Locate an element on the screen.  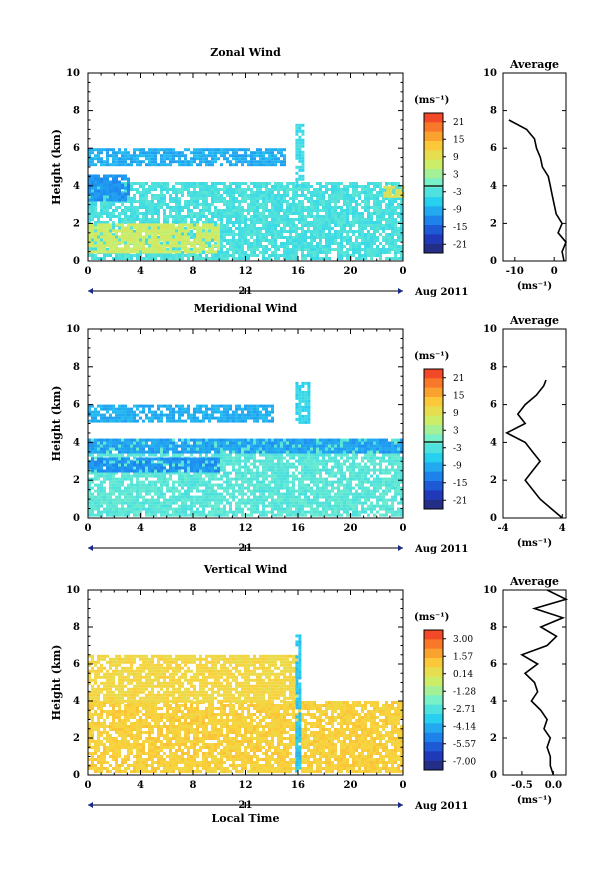
heatmap-cells is located at coordinates (246, 191).